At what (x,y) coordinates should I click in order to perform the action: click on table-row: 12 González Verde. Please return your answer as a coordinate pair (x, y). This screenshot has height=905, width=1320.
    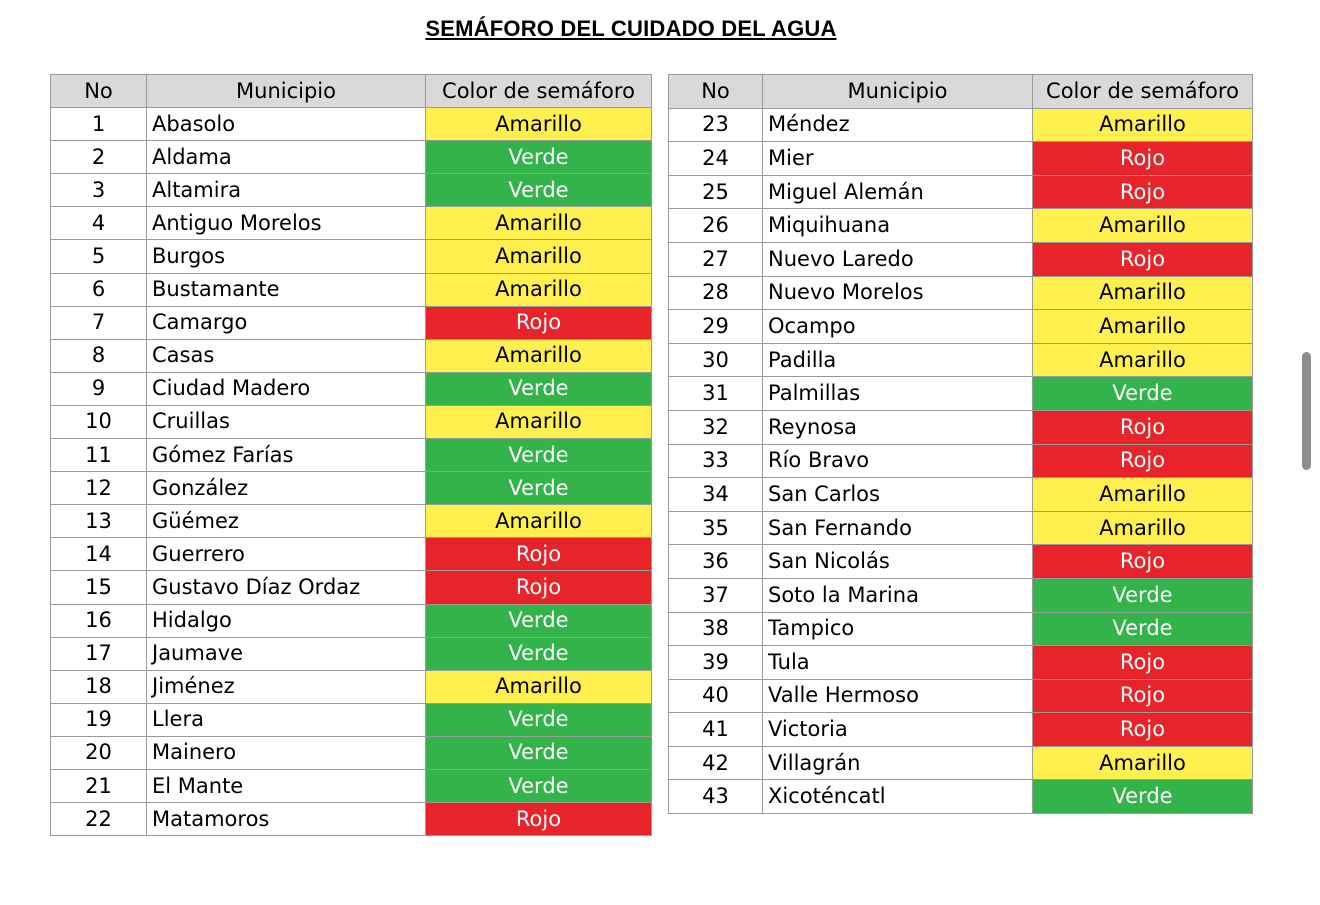
    Looking at the image, I should click on (351, 488).